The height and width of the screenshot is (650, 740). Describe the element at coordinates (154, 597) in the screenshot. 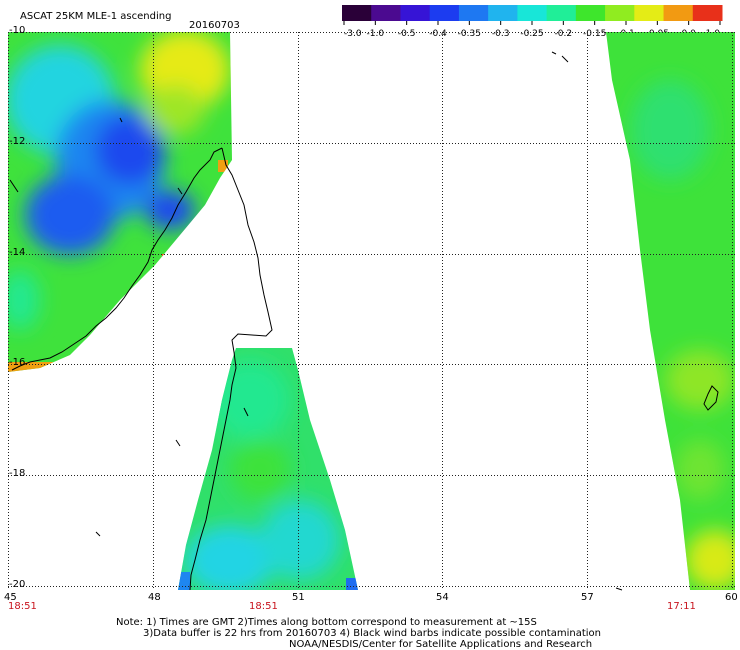

I see `lon-label: 48` at that location.